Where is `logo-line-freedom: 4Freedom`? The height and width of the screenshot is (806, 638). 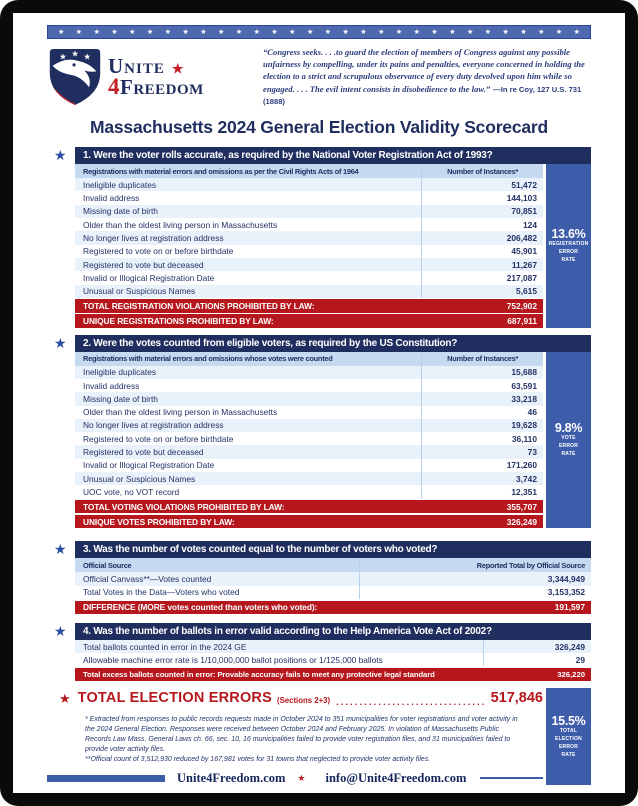 logo-line-freedom: 4Freedom is located at coordinates (156, 87).